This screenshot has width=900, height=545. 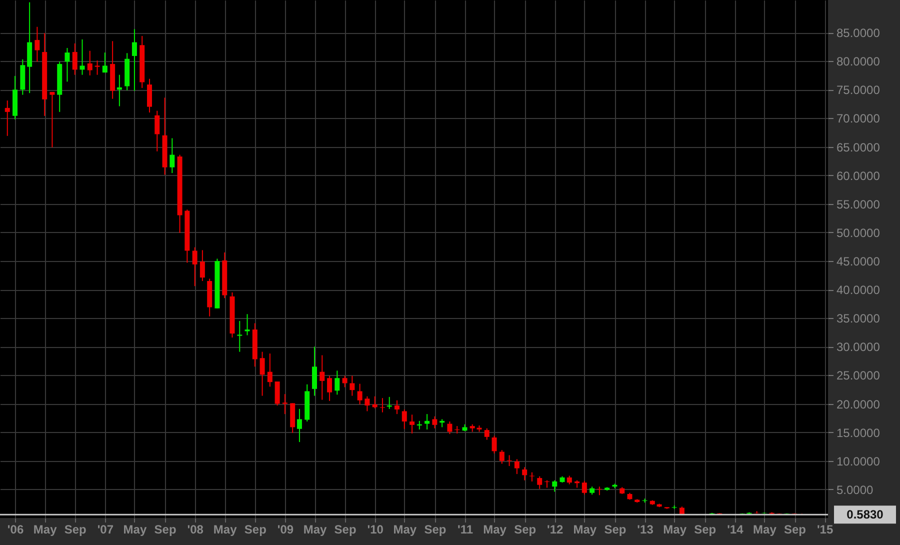 What do you see at coordinates (825, 529) in the screenshot?
I see `x-tick-label: '15` at bounding box center [825, 529].